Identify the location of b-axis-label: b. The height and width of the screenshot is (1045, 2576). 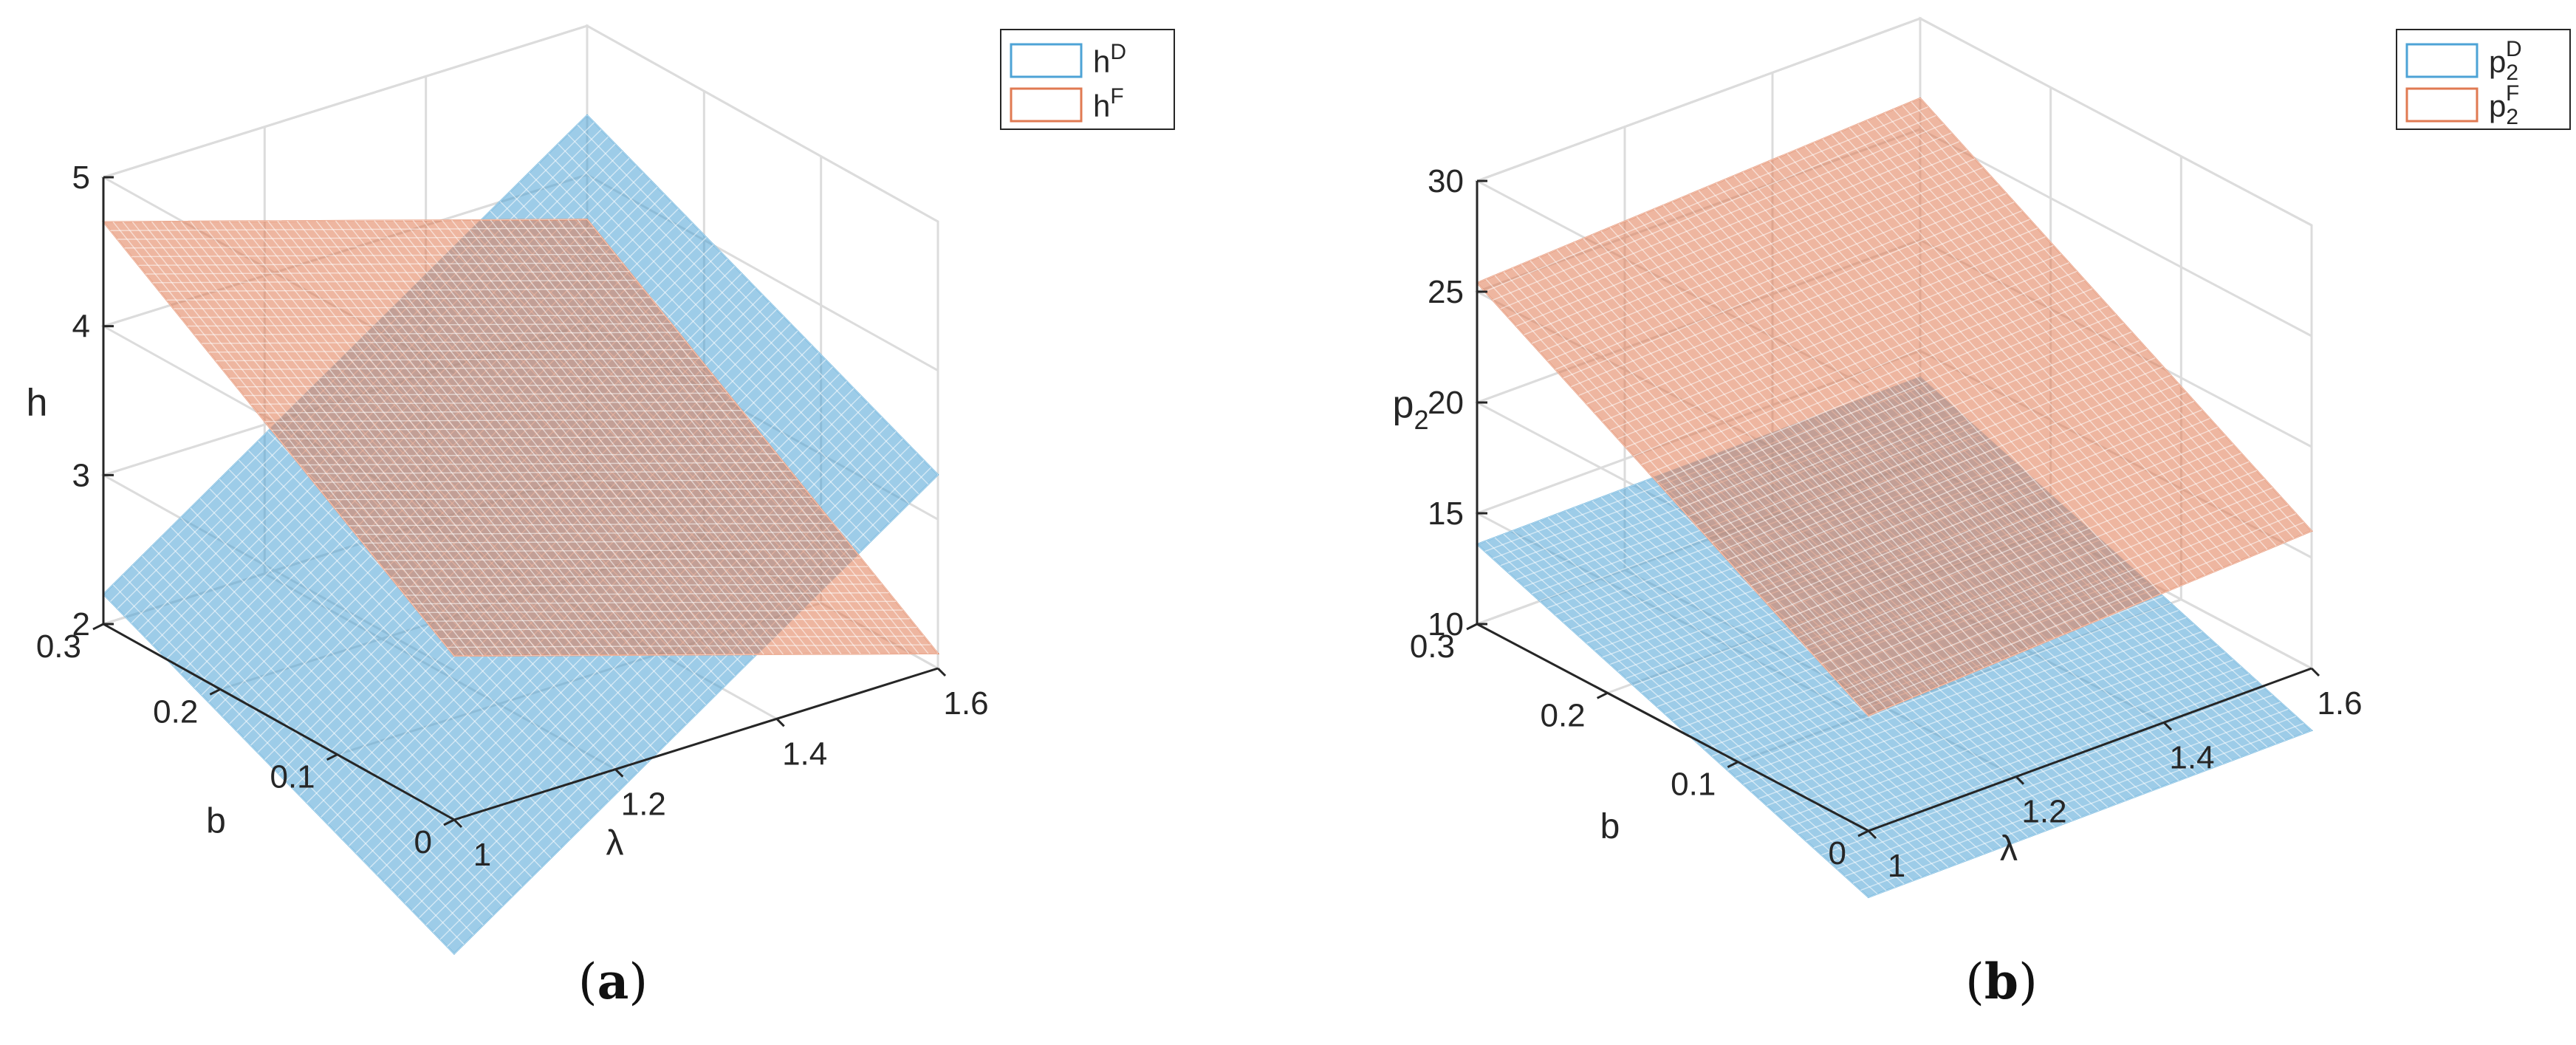
(1610, 827).